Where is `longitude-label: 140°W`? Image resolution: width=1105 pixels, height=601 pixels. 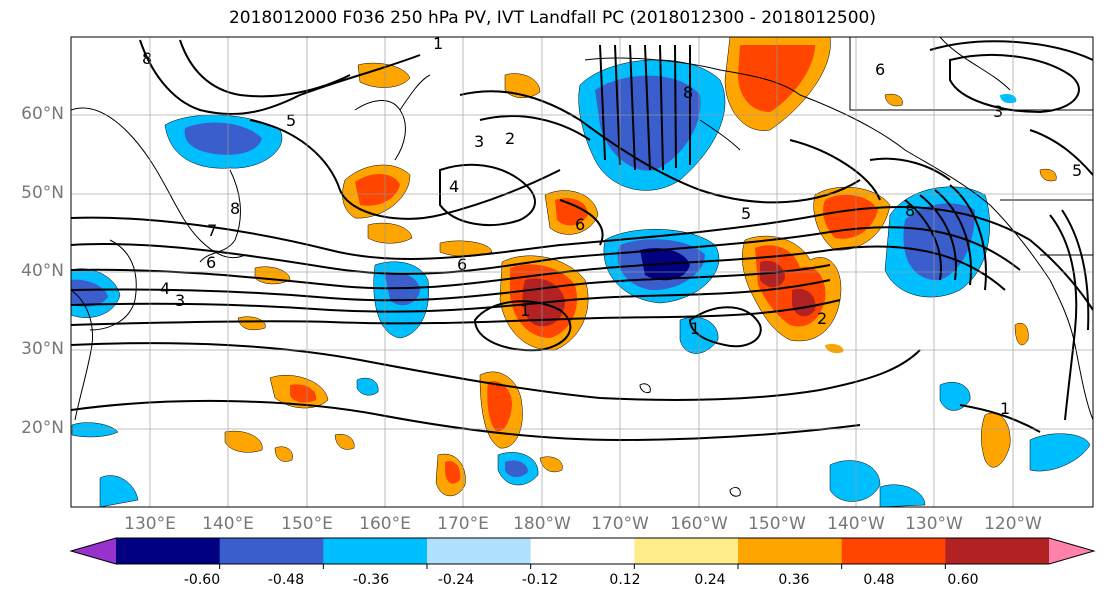
longitude-label: 140°W is located at coordinates (856, 524).